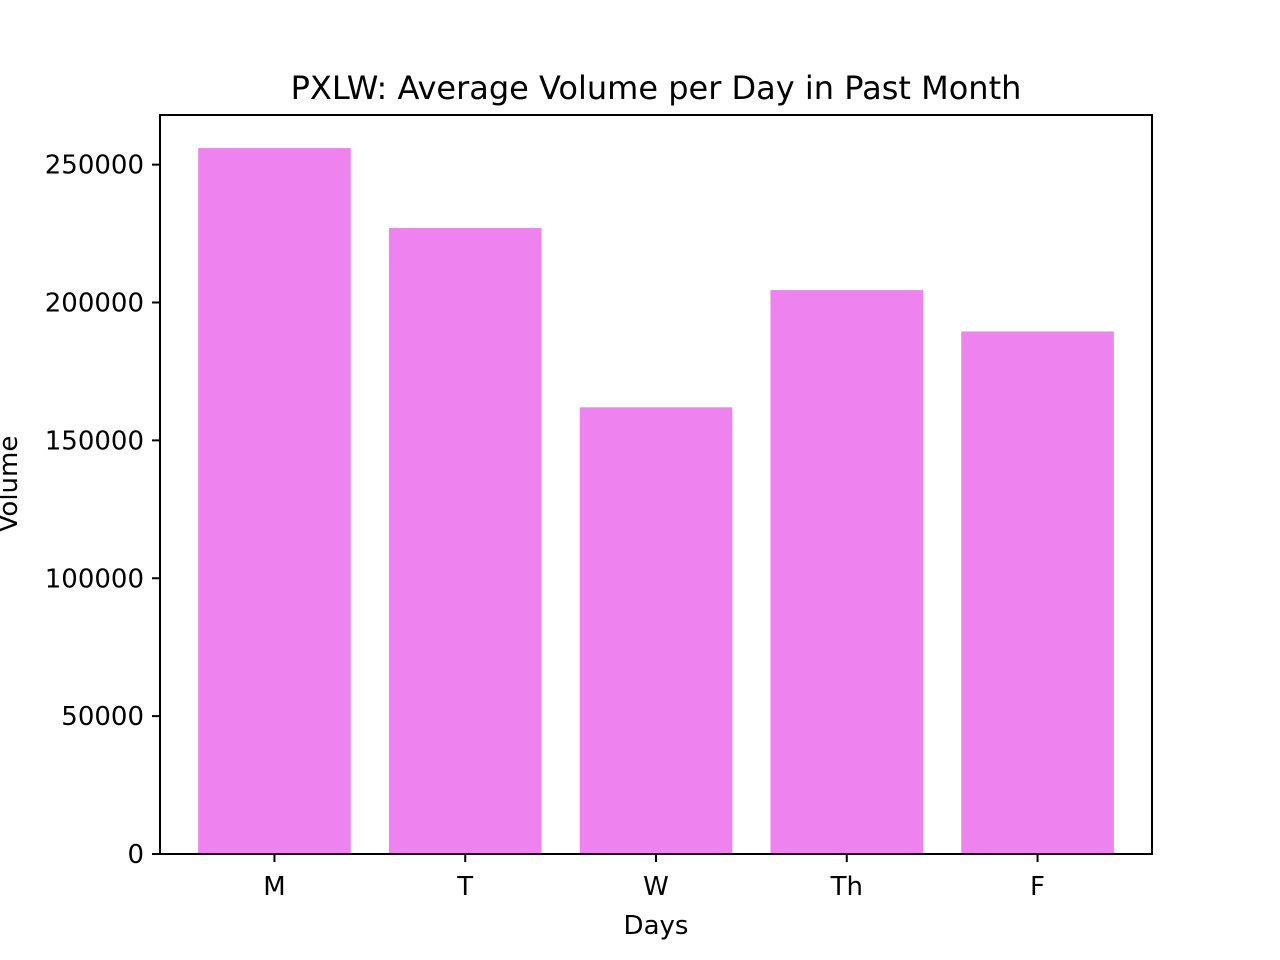 This screenshot has width=1280, height=960. What do you see at coordinates (465, 541) in the screenshot?
I see `bar-t` at bounding box center [465, 541].